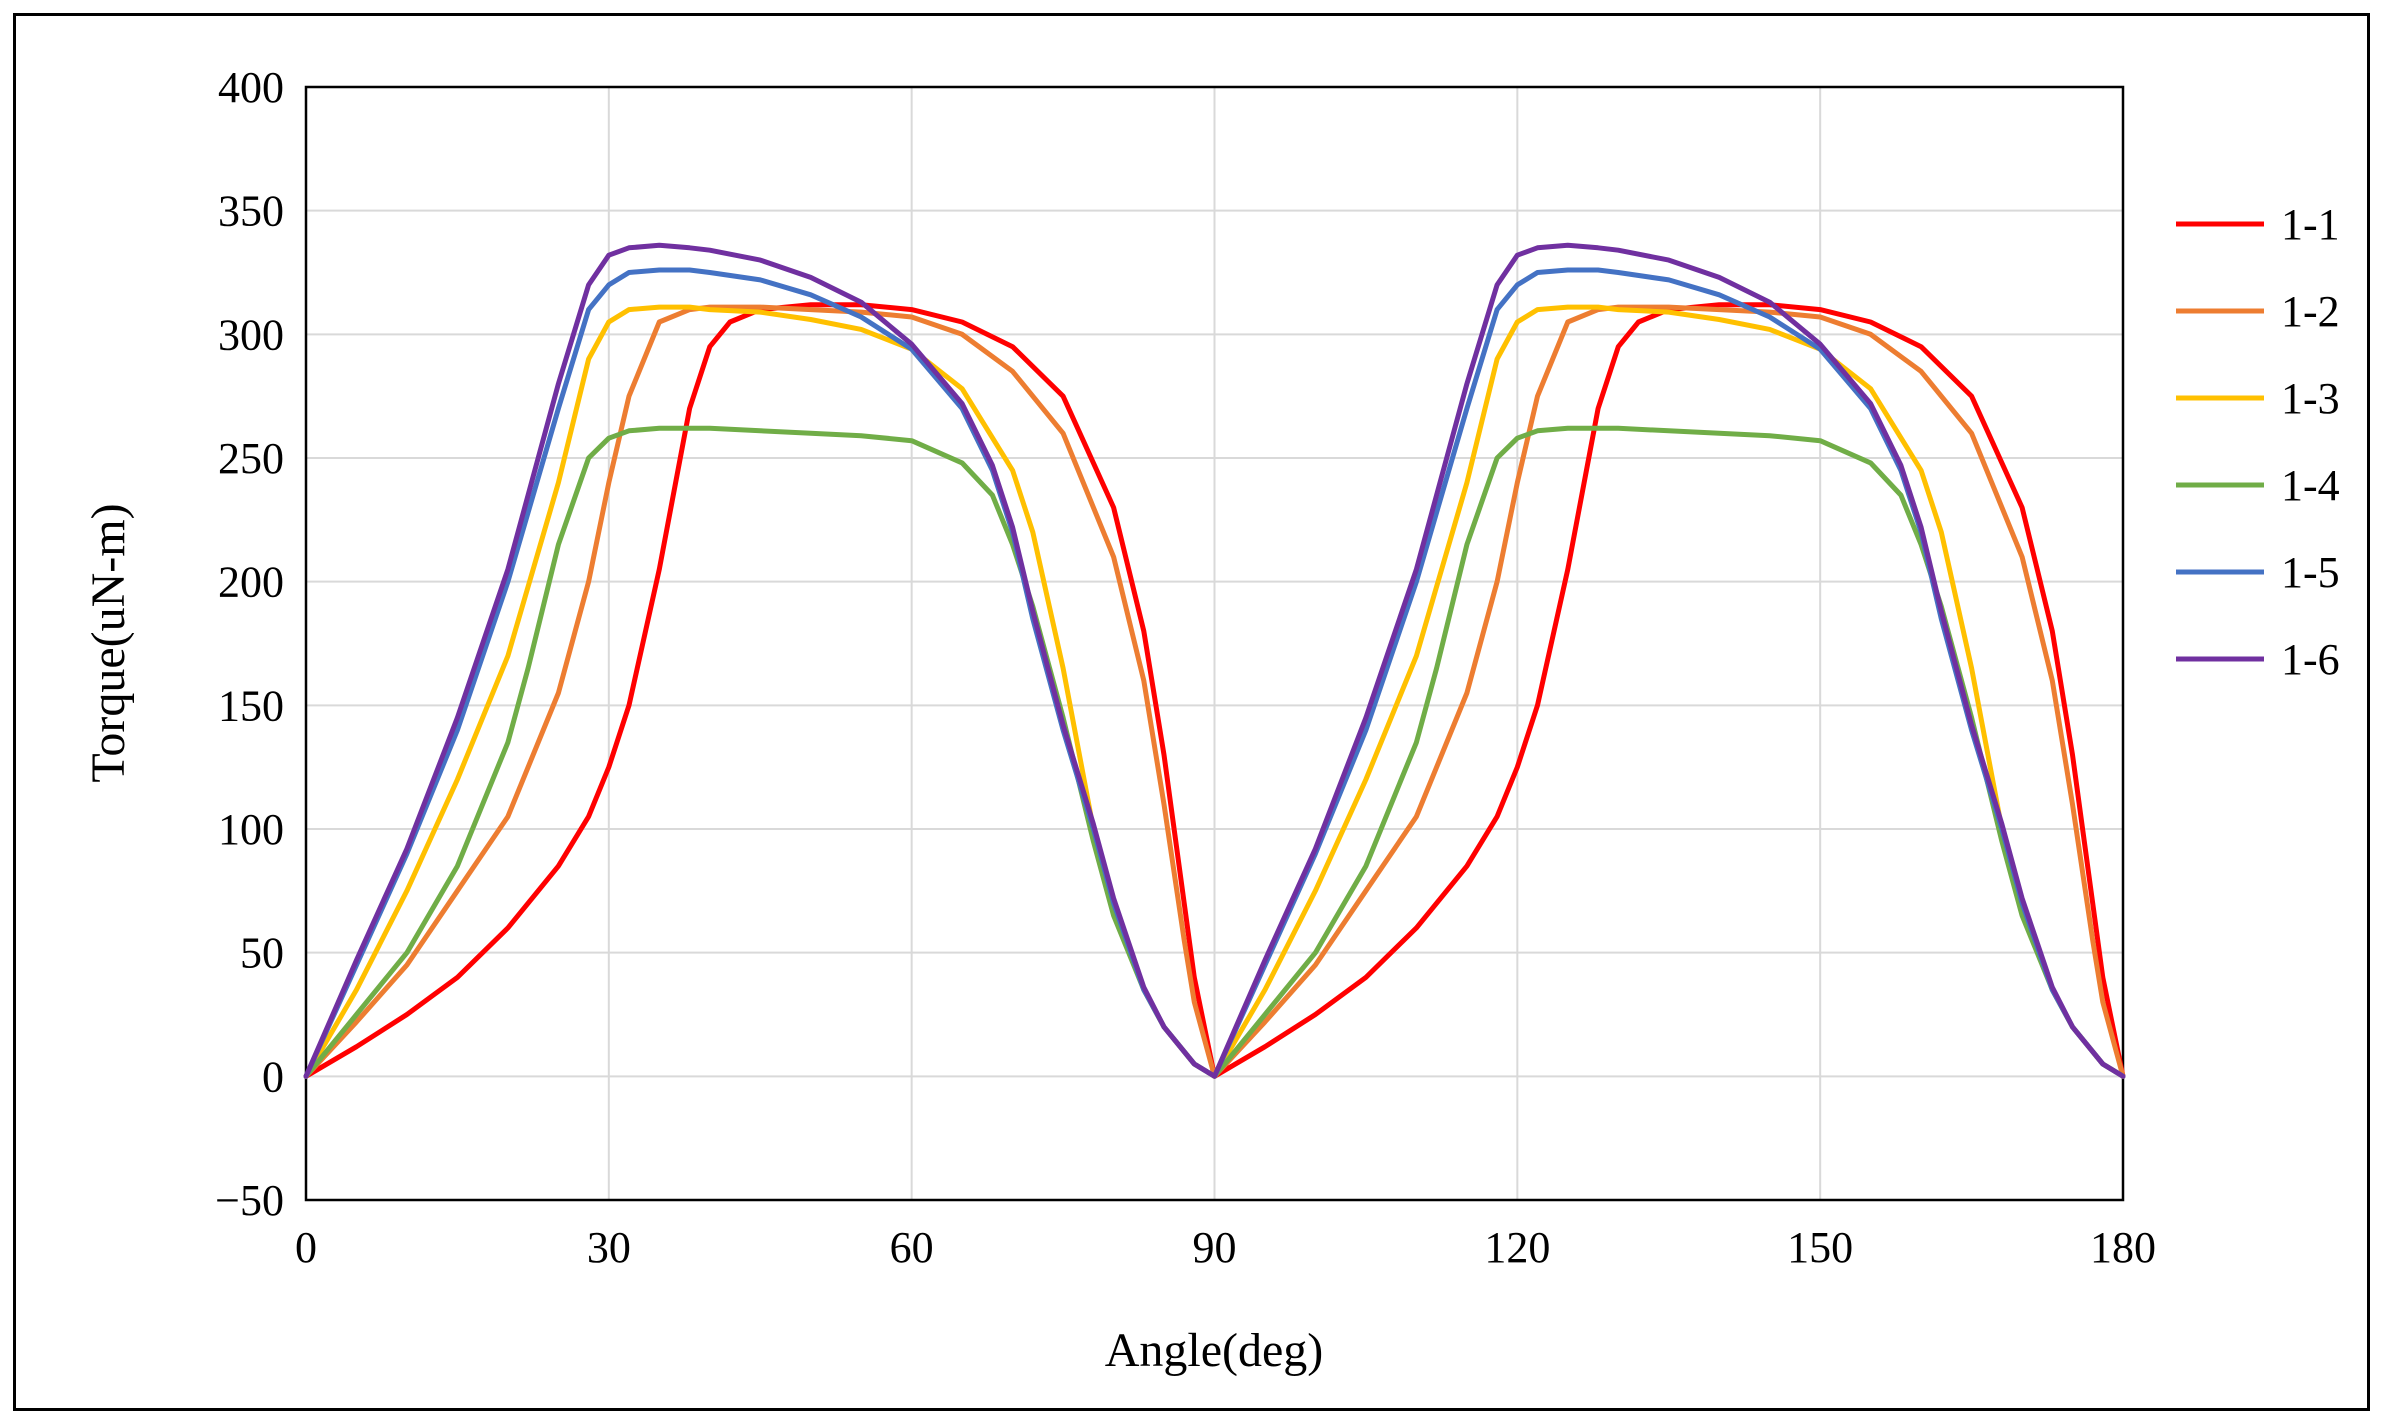  I want to click on x-tick-label: 180, so click(2123, 1247).